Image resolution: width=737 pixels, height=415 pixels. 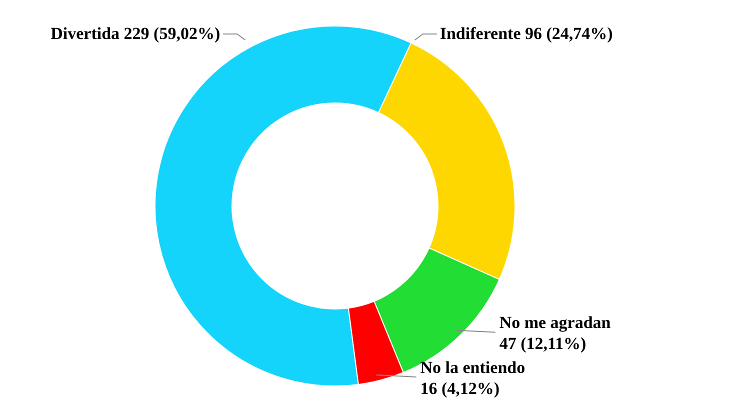 What do you see at coordinates (542, 344) in the screenshot?
I see `data-label: 47 (12,11%)` at bounding box center [542, 344].